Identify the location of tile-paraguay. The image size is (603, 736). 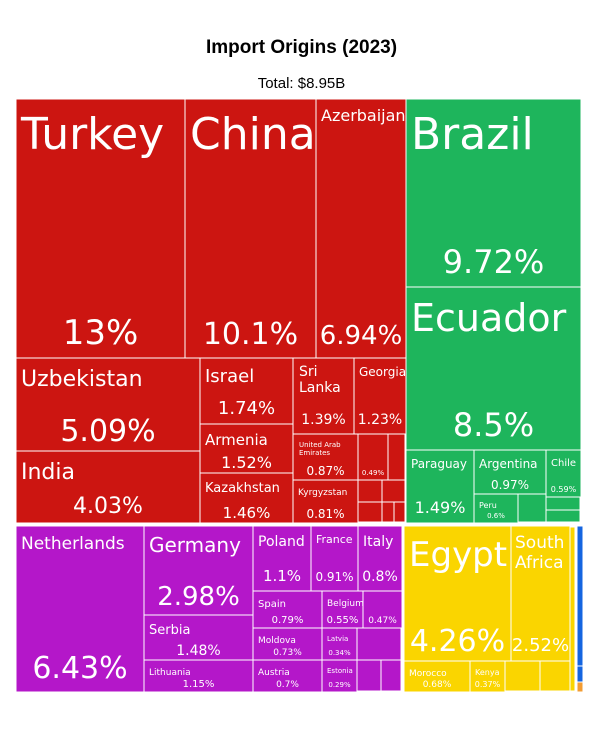
(440, 486).